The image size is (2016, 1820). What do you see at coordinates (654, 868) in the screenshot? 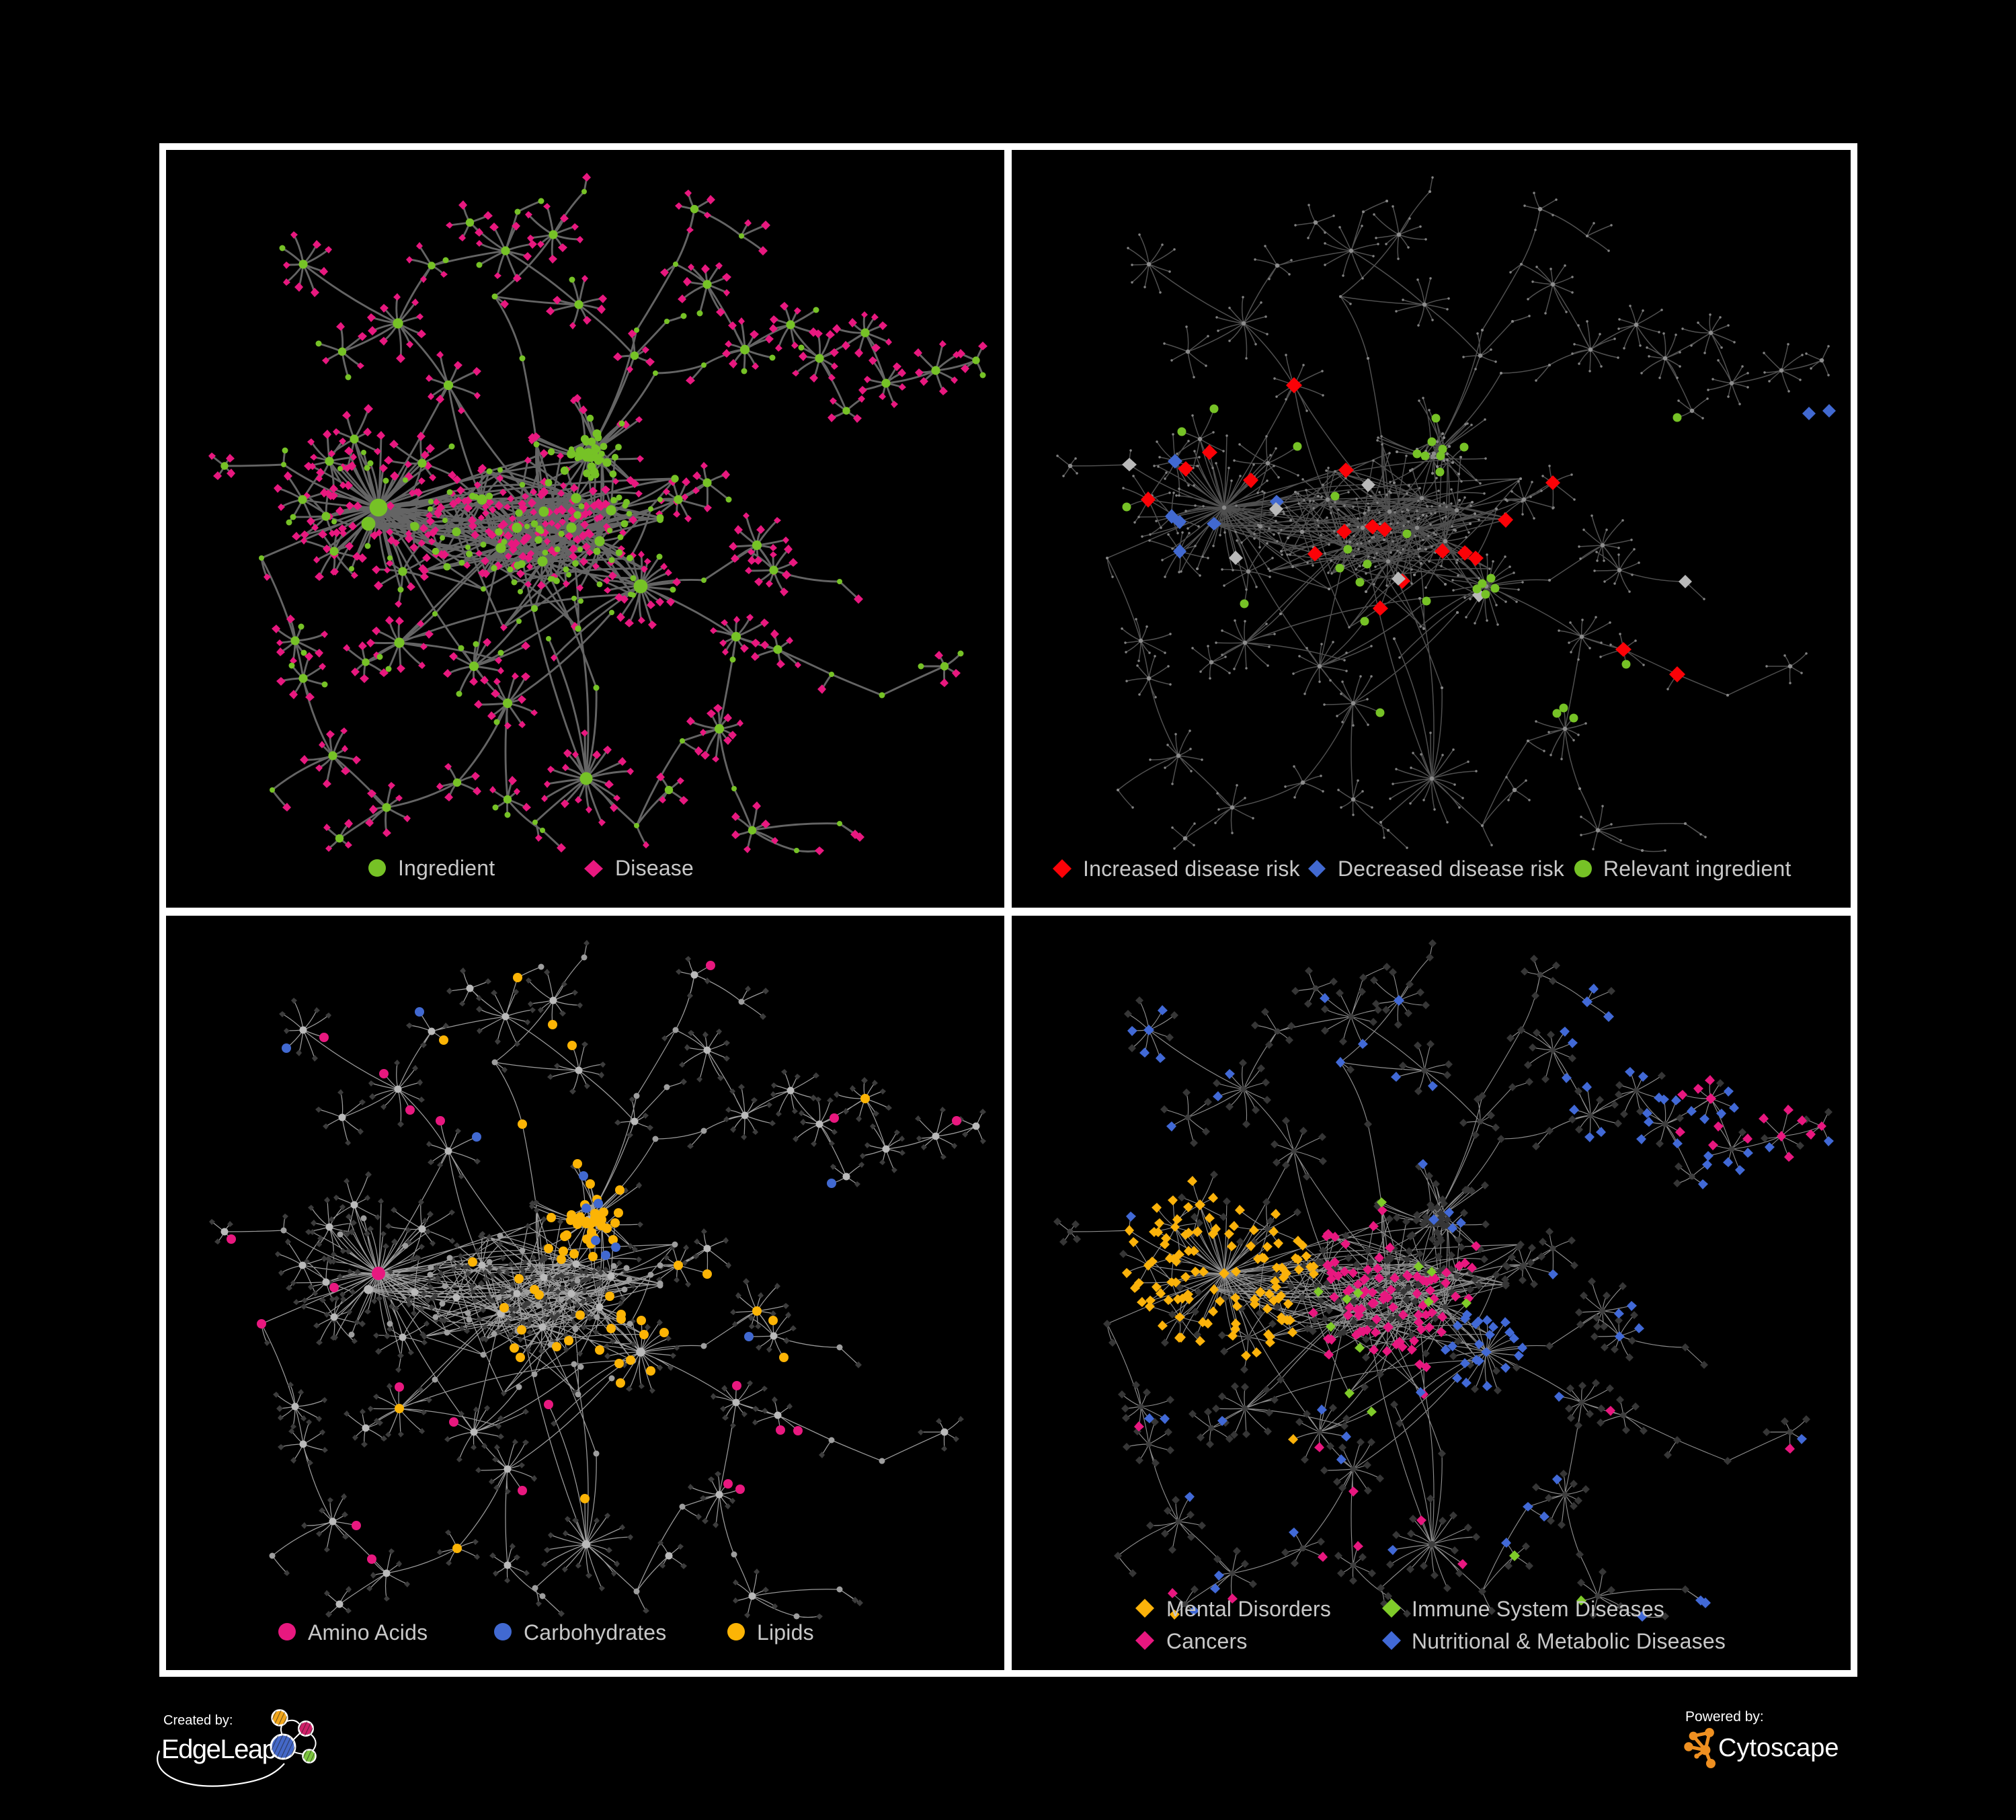
I see `svg-text: Disease` at bounding box center [654, 868].